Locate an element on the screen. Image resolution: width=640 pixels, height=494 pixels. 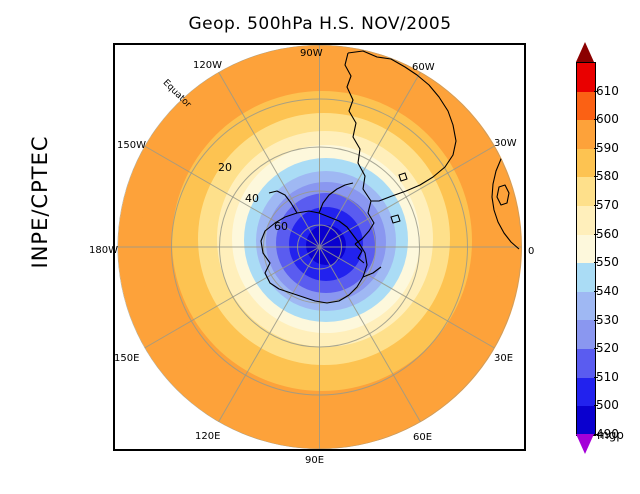
colorbar-unit-label: mgp is located at coordinates (610, 435).